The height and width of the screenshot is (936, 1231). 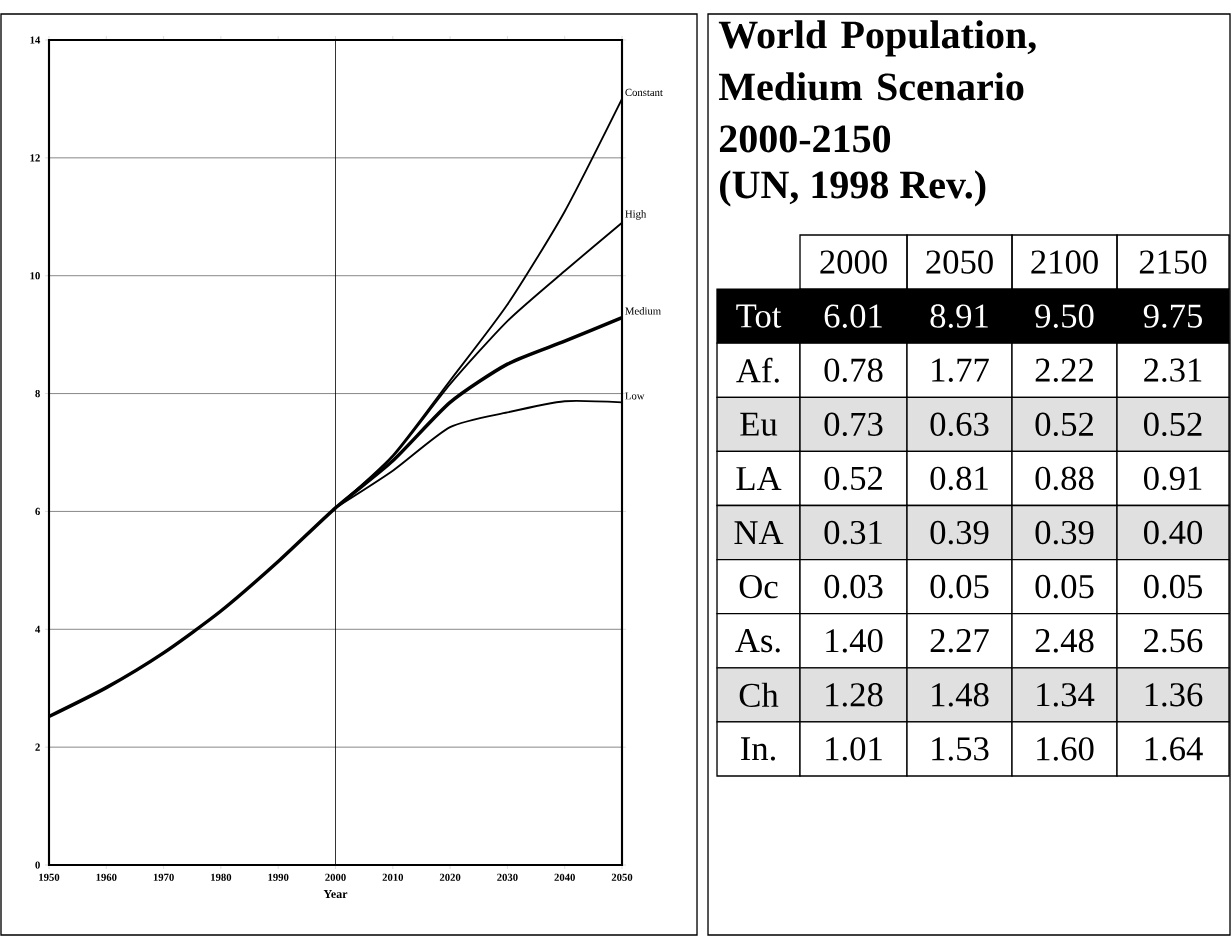 I want to click on data-label: 8.91, so click(x=959, y=316).